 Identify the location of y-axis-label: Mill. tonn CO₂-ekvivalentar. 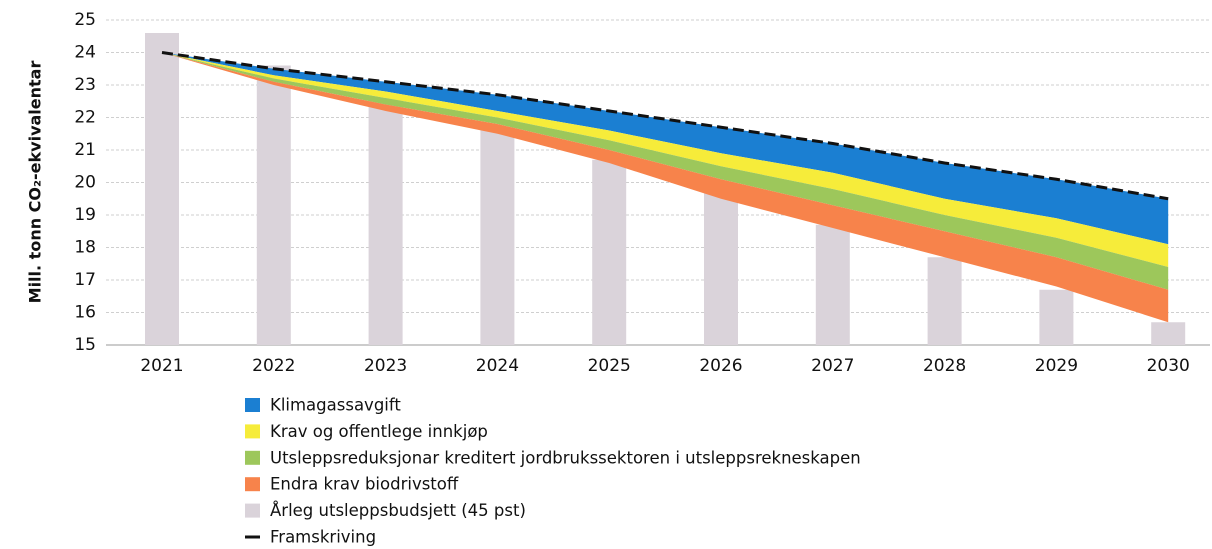
(35, 182).